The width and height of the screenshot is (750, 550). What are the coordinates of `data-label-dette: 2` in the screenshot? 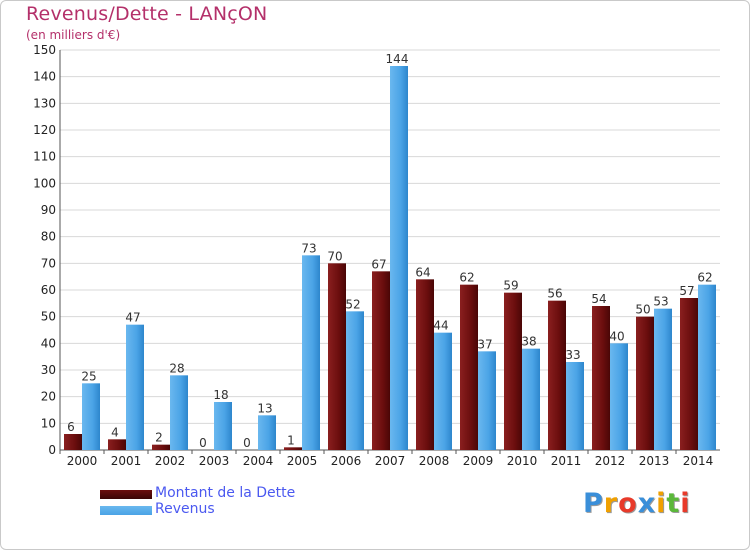 It's located at (159, 438).